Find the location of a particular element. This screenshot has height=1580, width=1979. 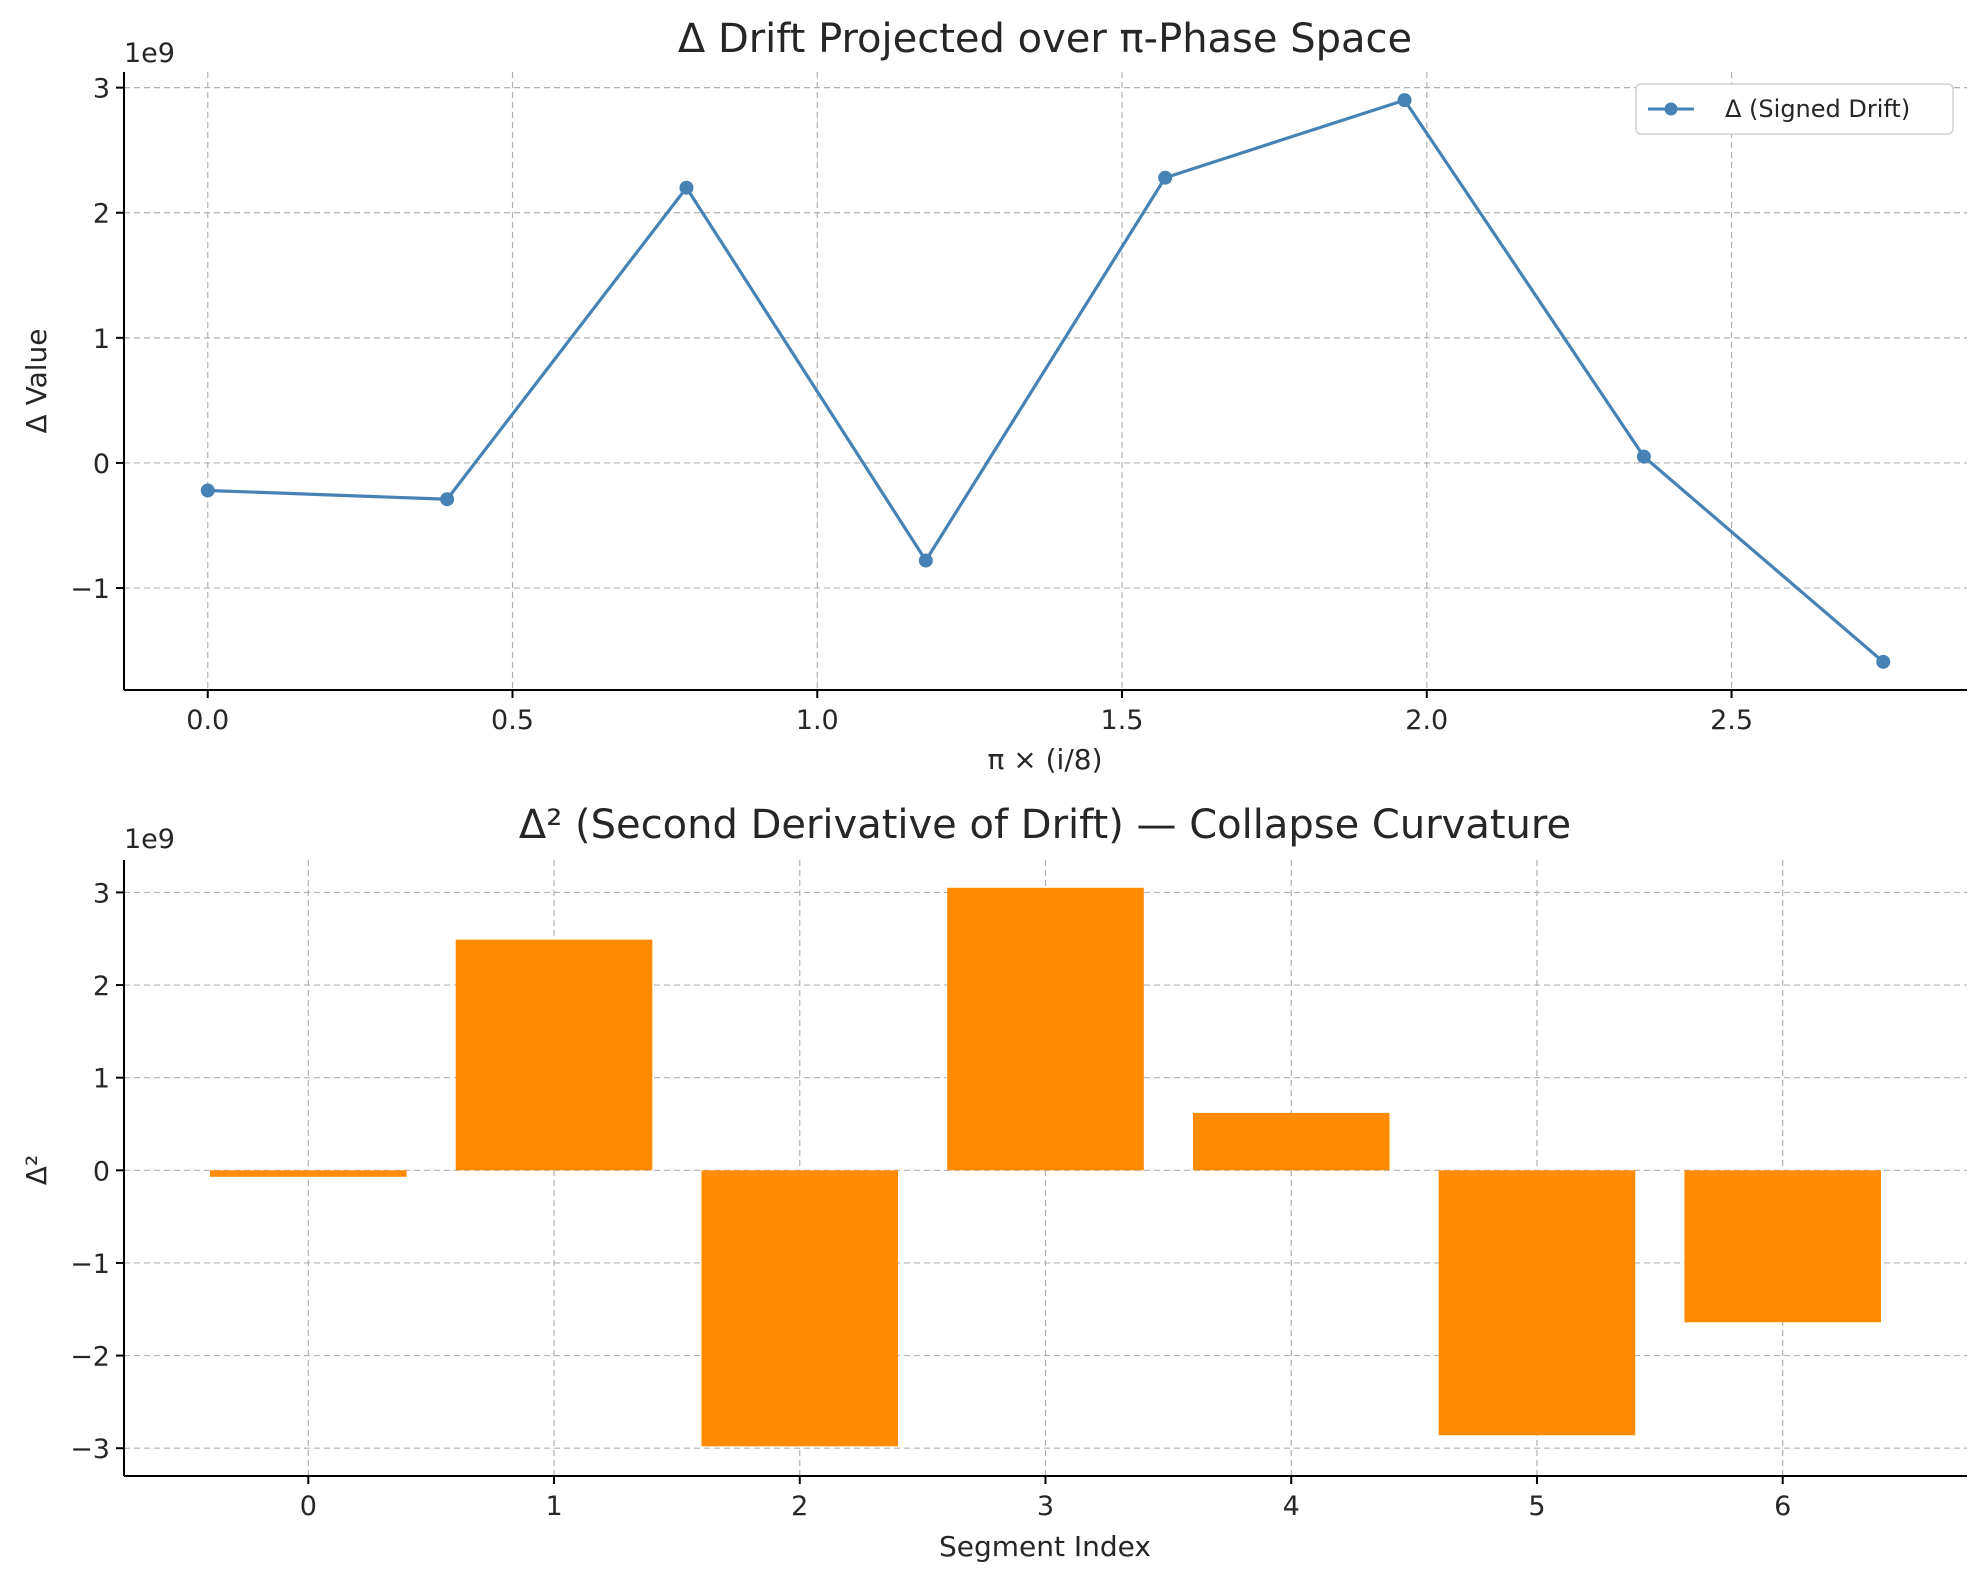

legend-marker-swatch is located at coordinates (1671, 109).